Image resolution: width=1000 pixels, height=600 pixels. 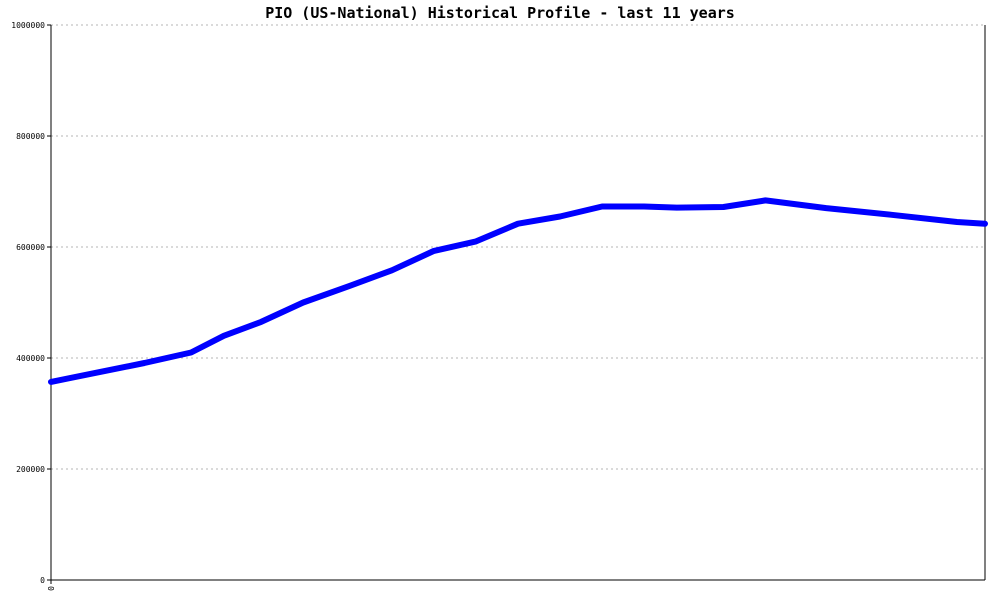 I want to click on y-tick-label: 1000000, so click(x=28, y=25).